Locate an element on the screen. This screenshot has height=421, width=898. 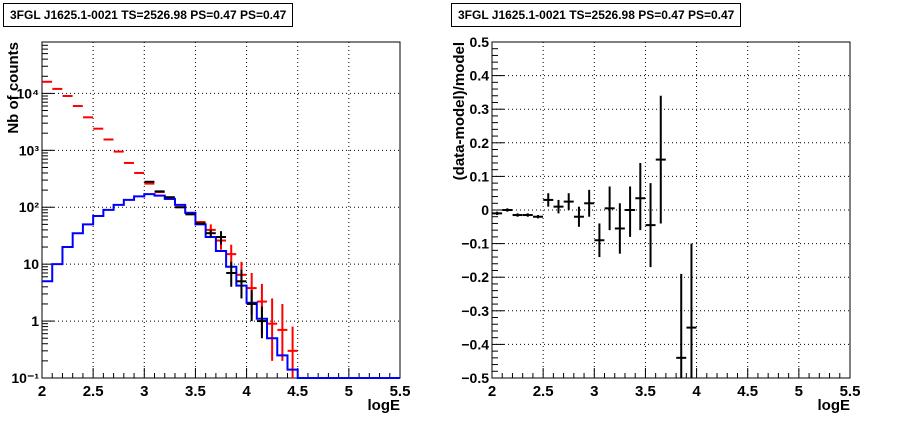
y-tick-label: −0.2 is located at coordinates (475, 277).